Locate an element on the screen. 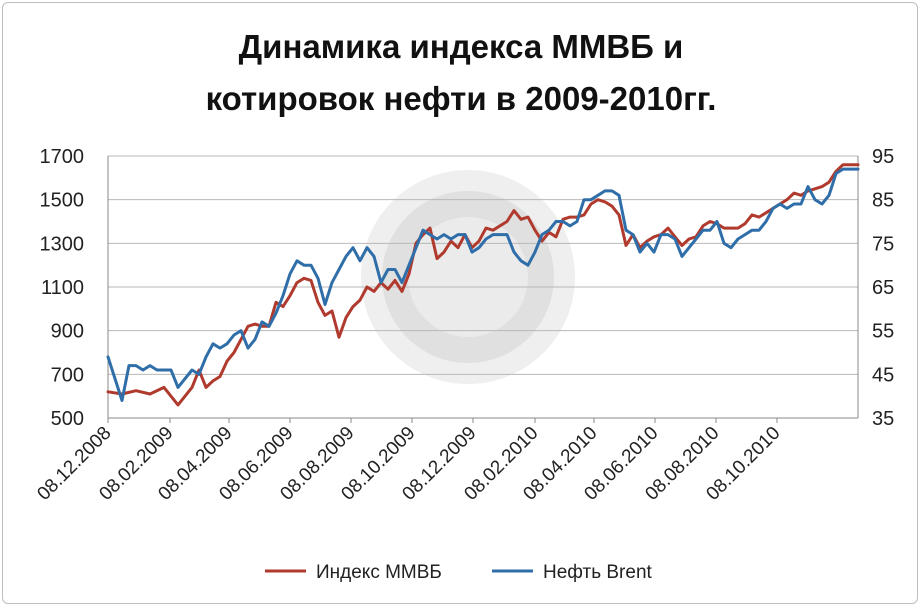 This screenshot has width=922, height=608. y-left-tick-label: 500 is located at coordinates (67, 419).